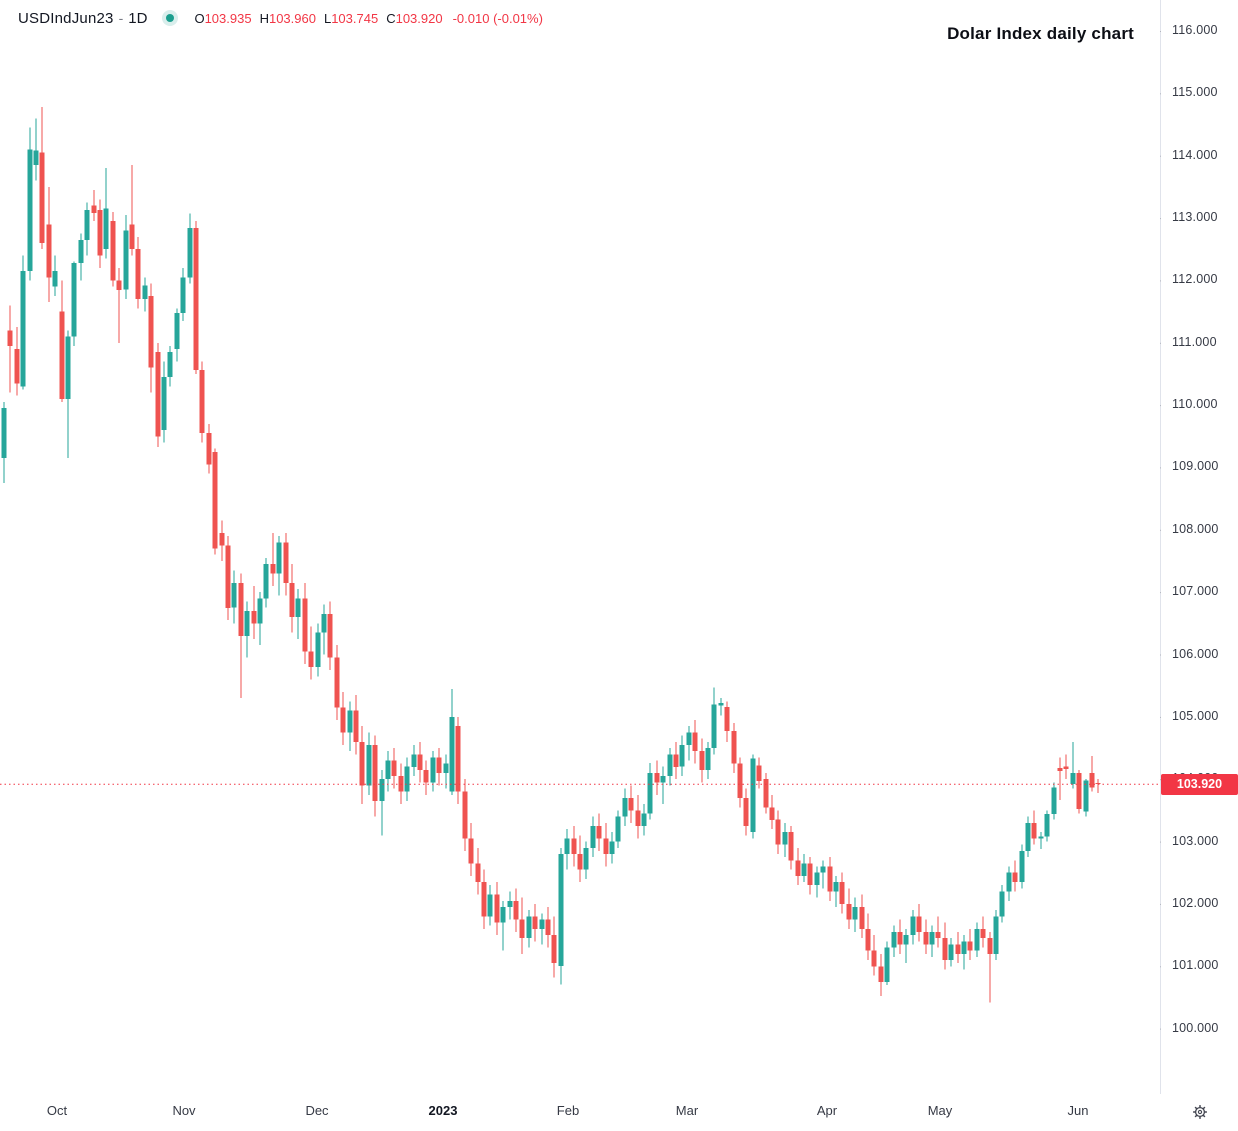 The height and width of the screenshot is (1131, 1238). What do you see at coordinates (66, 18) in the screenshot?
I see `symbol-name: USDIndJun23` at bounding box center [66, 18].